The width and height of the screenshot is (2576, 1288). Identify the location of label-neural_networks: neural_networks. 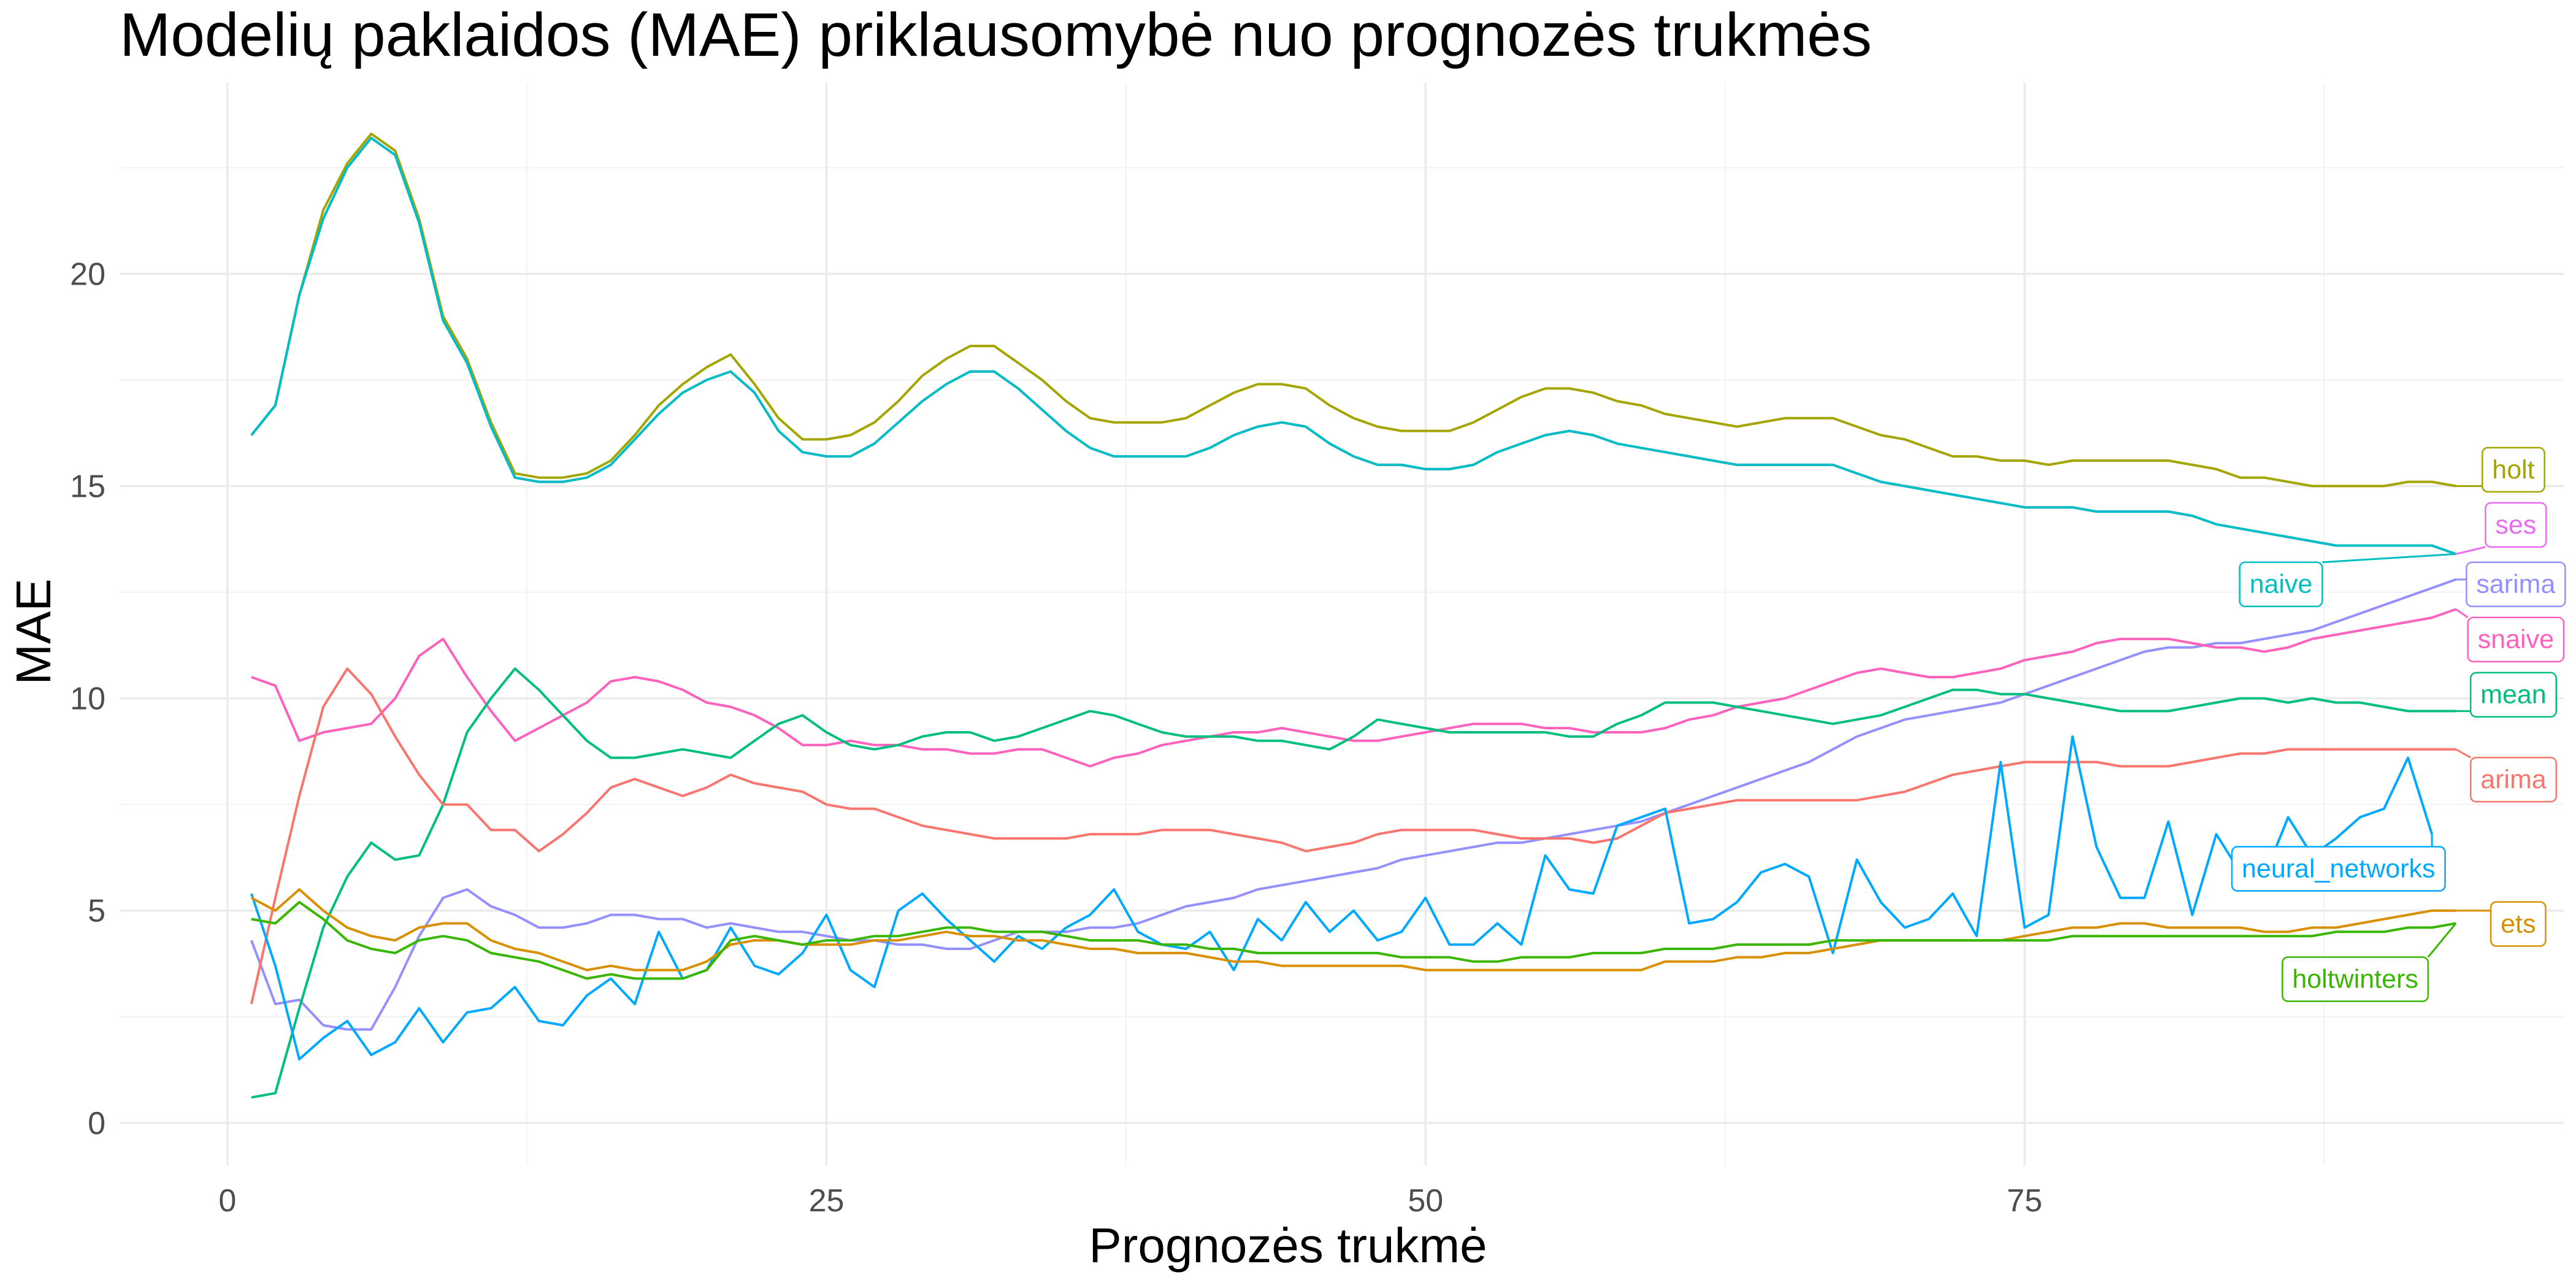
(2338, 863).